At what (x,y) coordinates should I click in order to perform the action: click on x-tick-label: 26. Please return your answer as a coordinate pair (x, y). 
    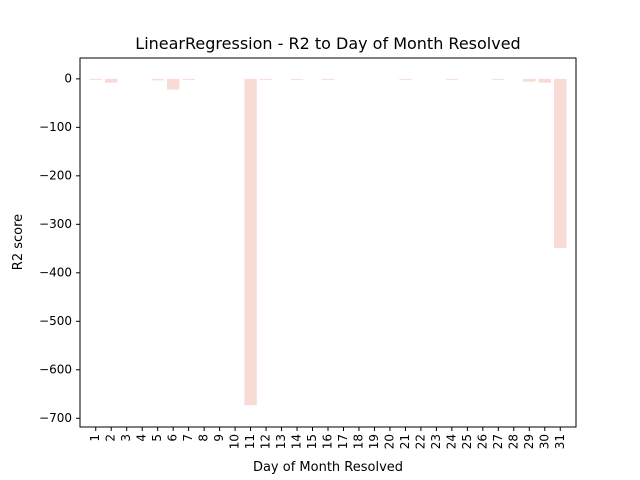
    Looking at the image, I should click on (482, 441).